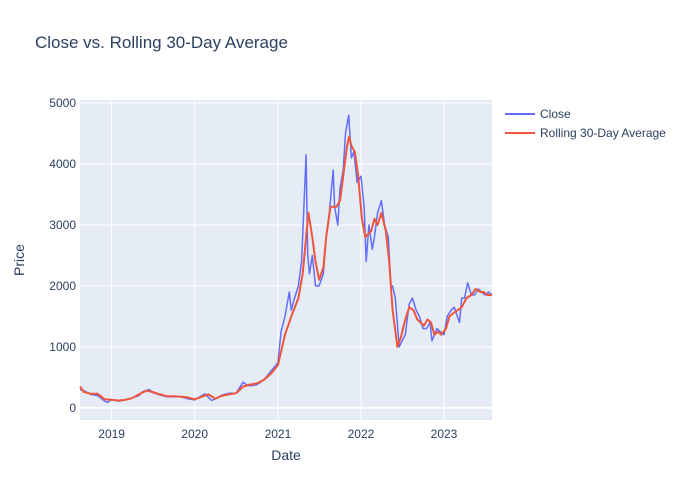 The height and width of the screenshot is (500, 700). What do you see at coordinates (361, 434) in the screenshot?
I see `x-tick-label: 2022` at bounding box center [361, 434].